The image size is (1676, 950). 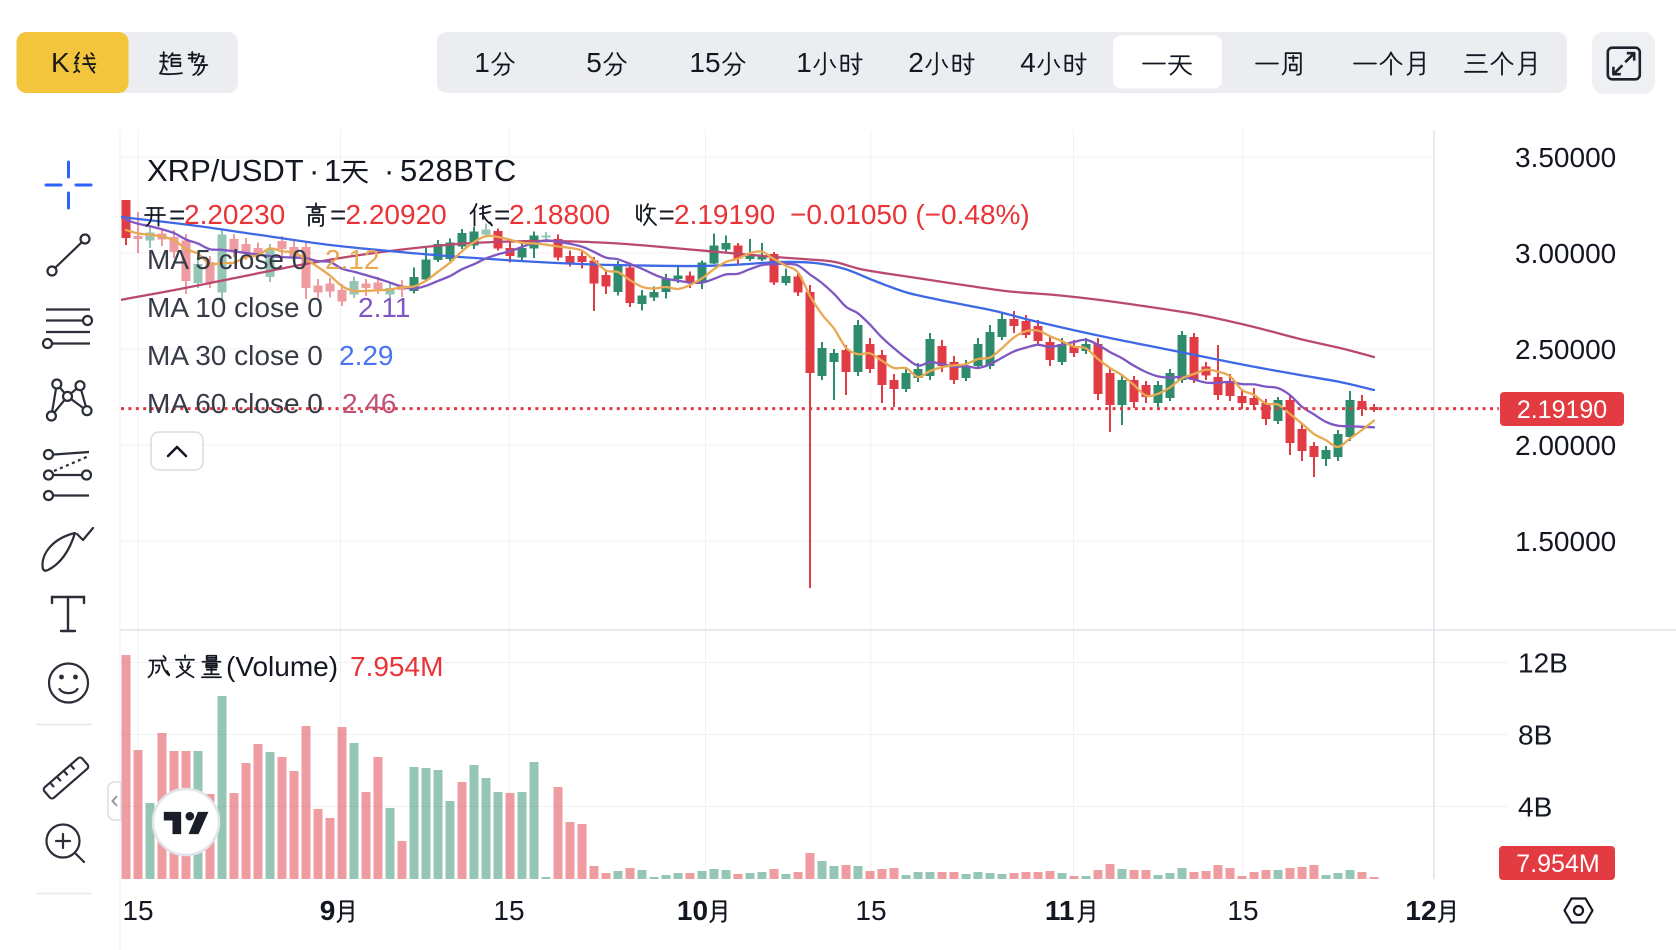 What do you see at coordinates (396, 214) in the screenshot?
I see `svg-text: 2.20920` at bounding box center [396, 214].